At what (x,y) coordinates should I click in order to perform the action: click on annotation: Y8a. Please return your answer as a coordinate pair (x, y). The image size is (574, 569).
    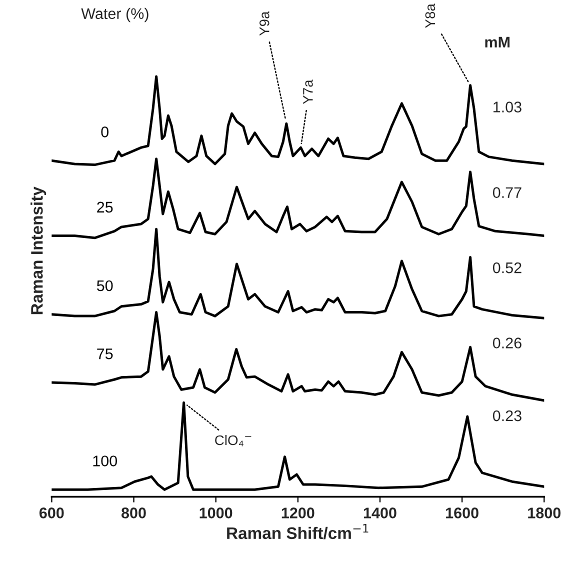
    Looking at the image, I should click on (430, 16).